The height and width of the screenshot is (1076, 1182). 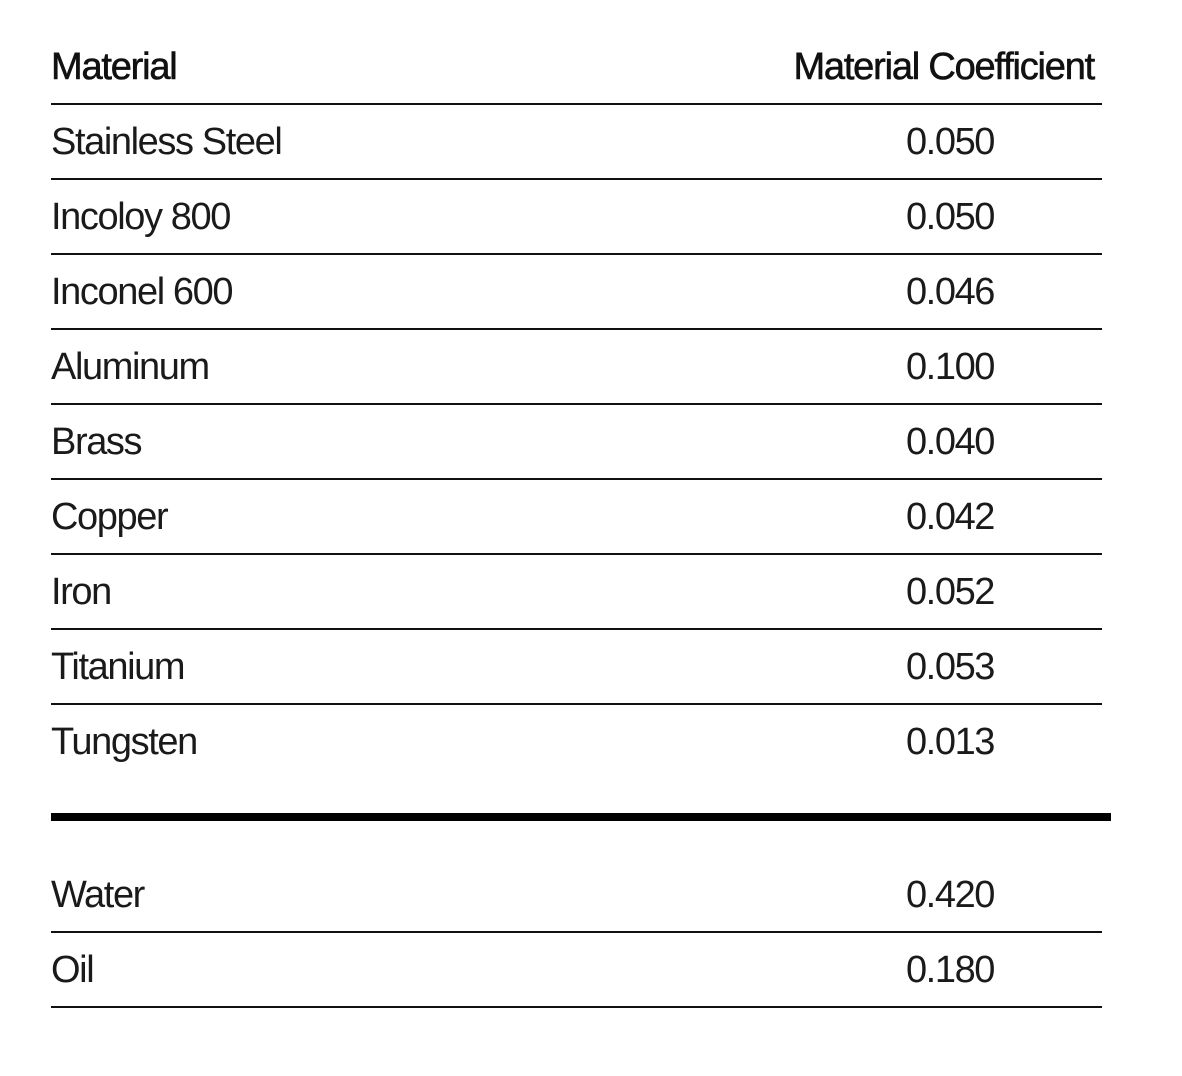 I want to click on table-header-row: Material Material Coefficient, so click(x=576, y=68).